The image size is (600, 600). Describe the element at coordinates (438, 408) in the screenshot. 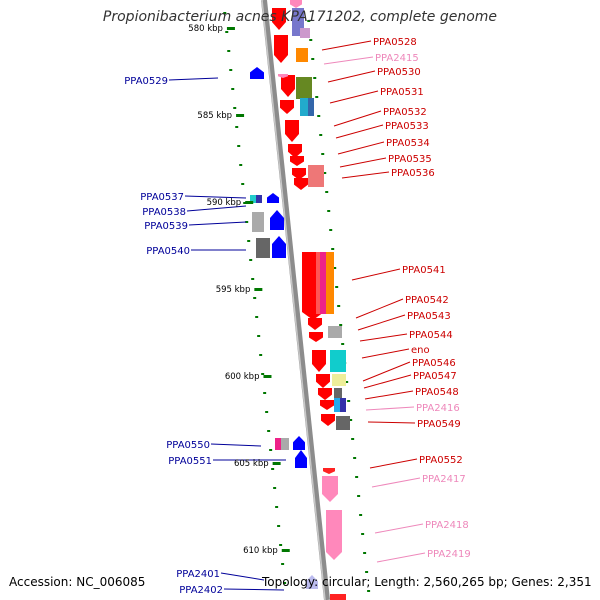

I see `gene-label-ppa2416: PPA2416` at that location.